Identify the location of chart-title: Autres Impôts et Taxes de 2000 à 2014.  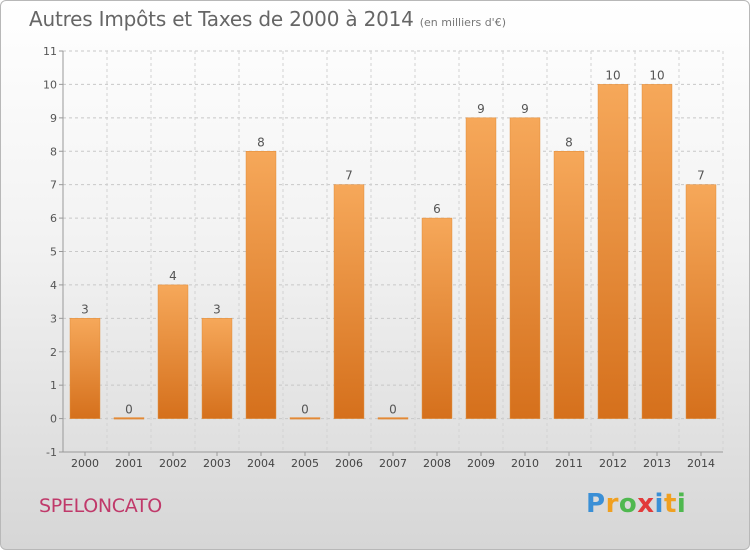
(221, 19).